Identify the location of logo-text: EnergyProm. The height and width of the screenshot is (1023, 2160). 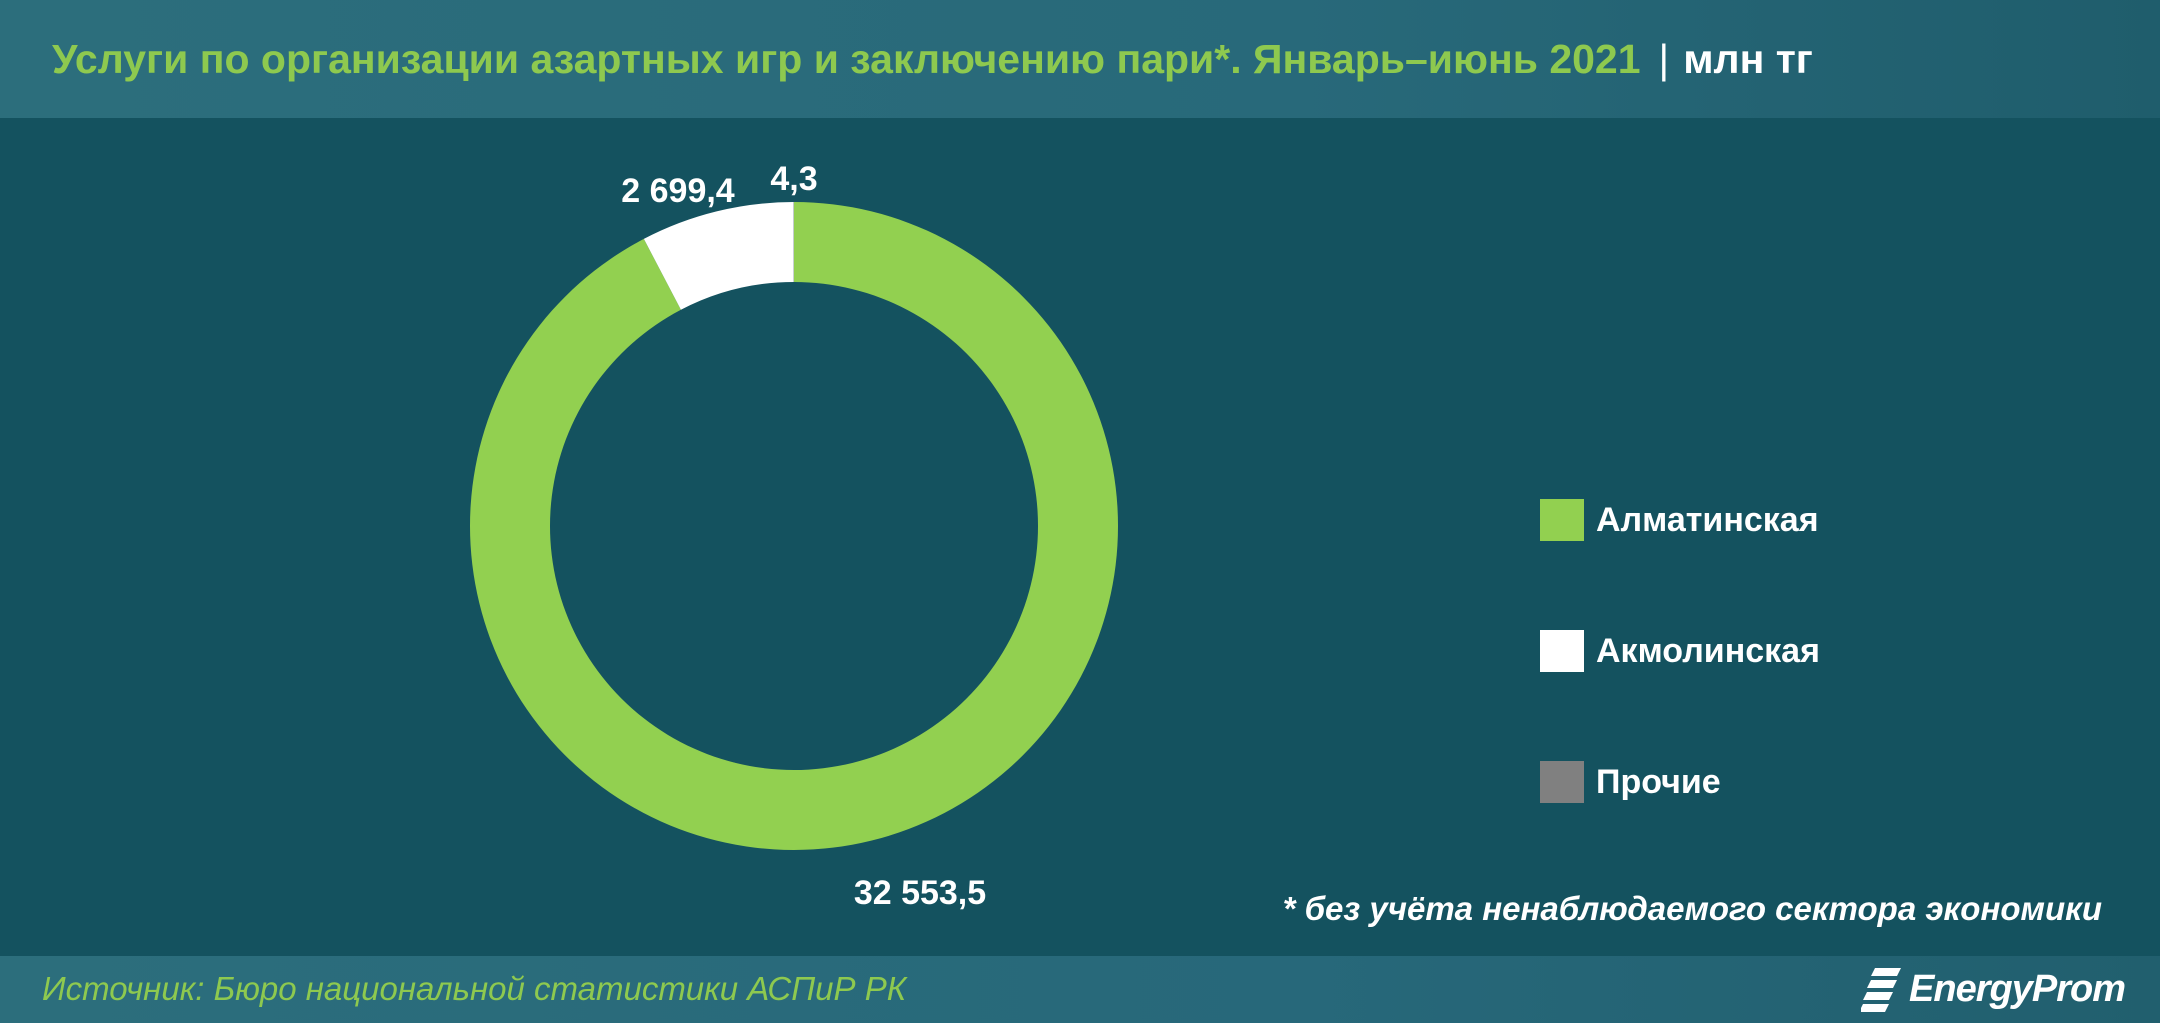
(2017, 988).